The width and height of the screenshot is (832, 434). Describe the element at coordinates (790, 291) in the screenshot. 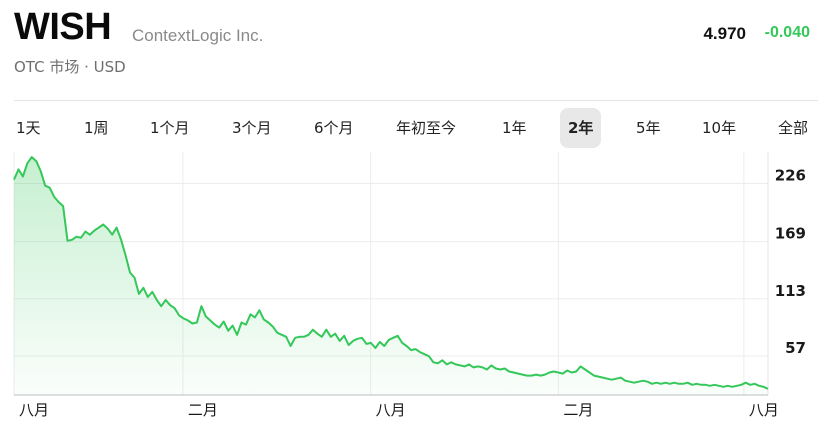

I see `y-tick-label: 113` at that location.